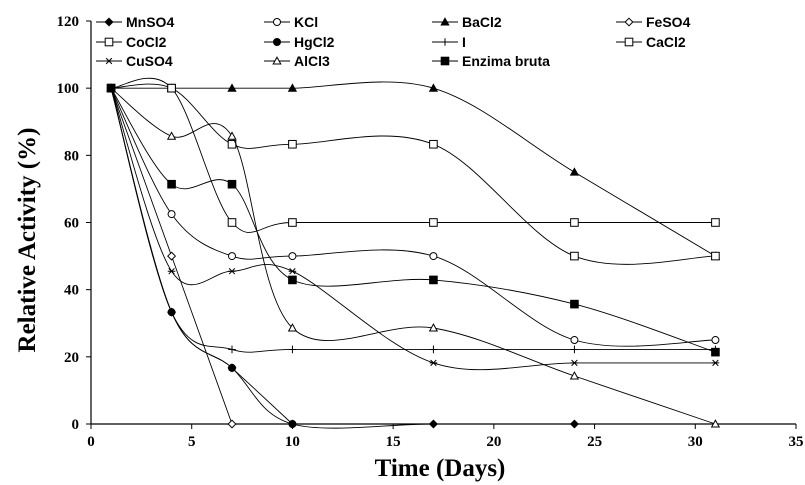  I want to click on legend-label: MnSO4, so click(150, 22).